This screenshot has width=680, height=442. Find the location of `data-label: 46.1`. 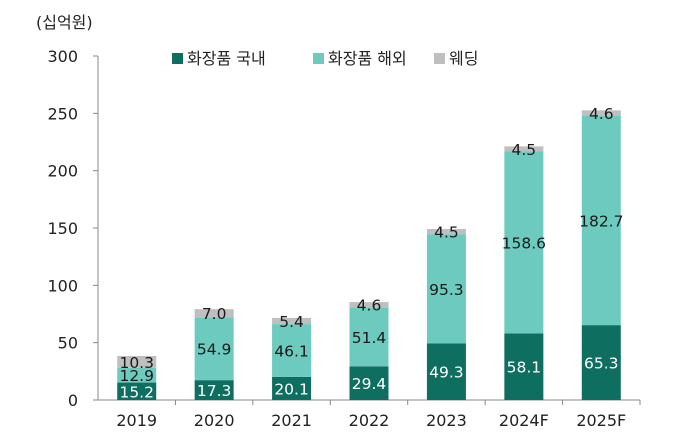

data-label: 46.1 is located at coordinates (291, 352).